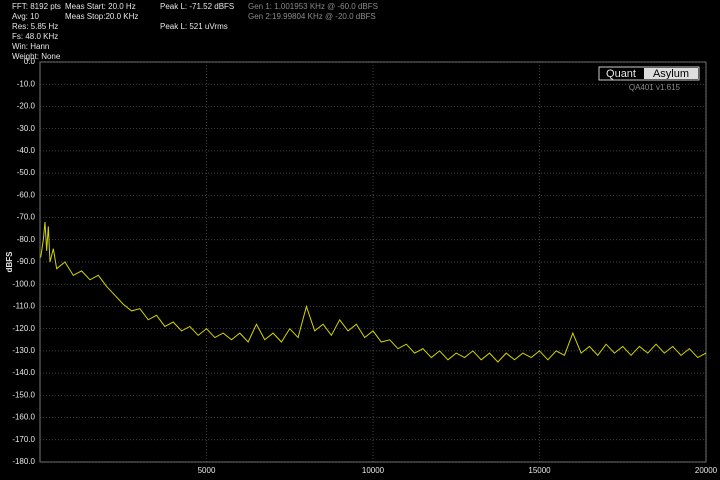 The height and width of the screenshot is (480, 720). I want to click on y-tick-label: -10.0, so click(26, 83).